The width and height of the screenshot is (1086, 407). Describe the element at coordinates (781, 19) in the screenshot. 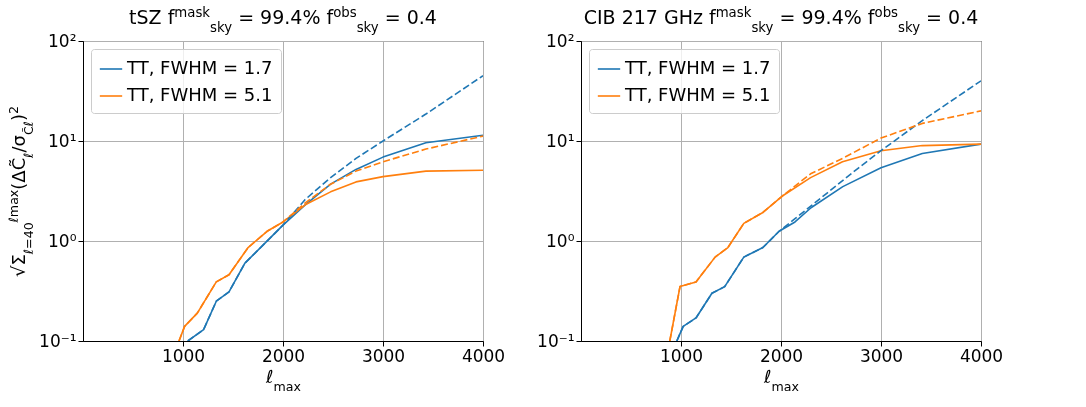

I see `chart-title: CIB 217 GHz f$^{mask}$$_{sky}$ = 99.4% f$^{obs}$$_{sky}$ = 0.4` at that location.